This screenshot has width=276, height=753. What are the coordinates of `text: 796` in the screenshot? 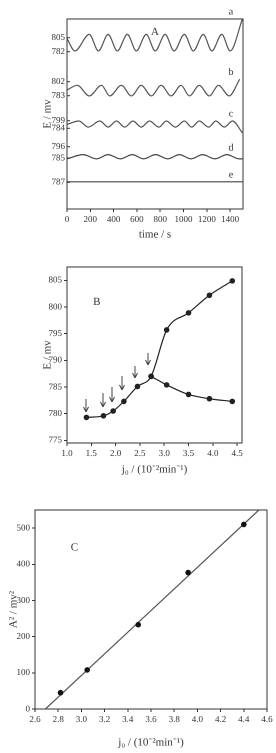 It's located at (59, 146).